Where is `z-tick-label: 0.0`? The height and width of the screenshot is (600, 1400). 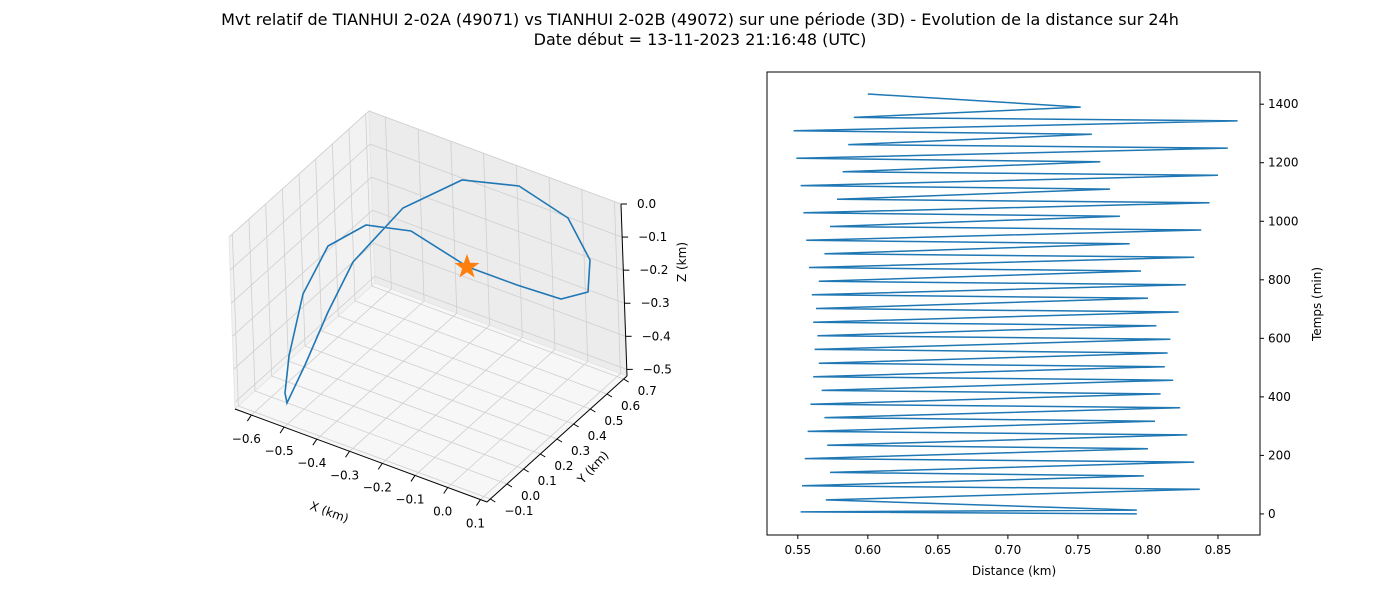 z-tick-label: 0.0 is located at coordinates (646, 204).